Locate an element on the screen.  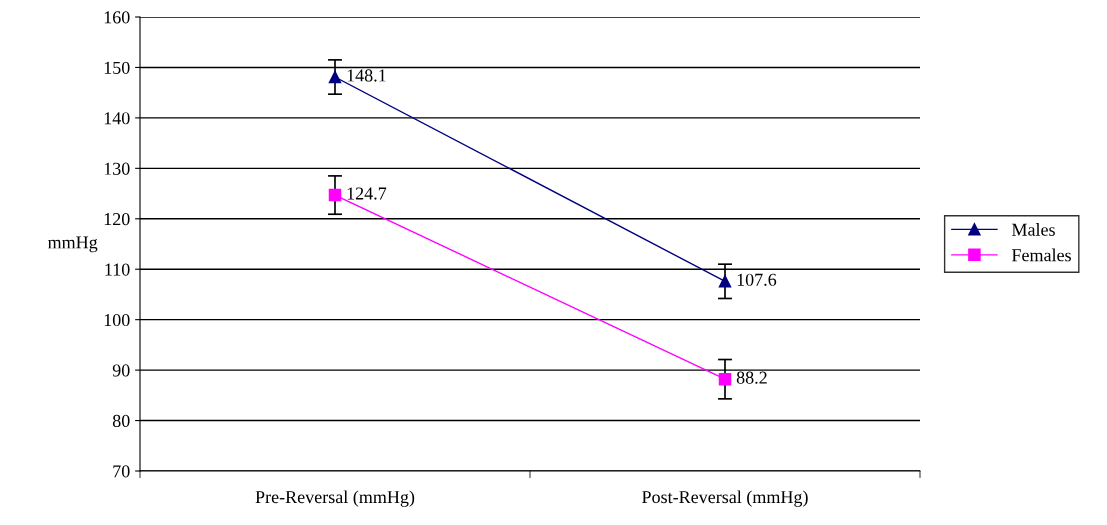
y-tick-label: 120 is located at coordinates (117, 219).